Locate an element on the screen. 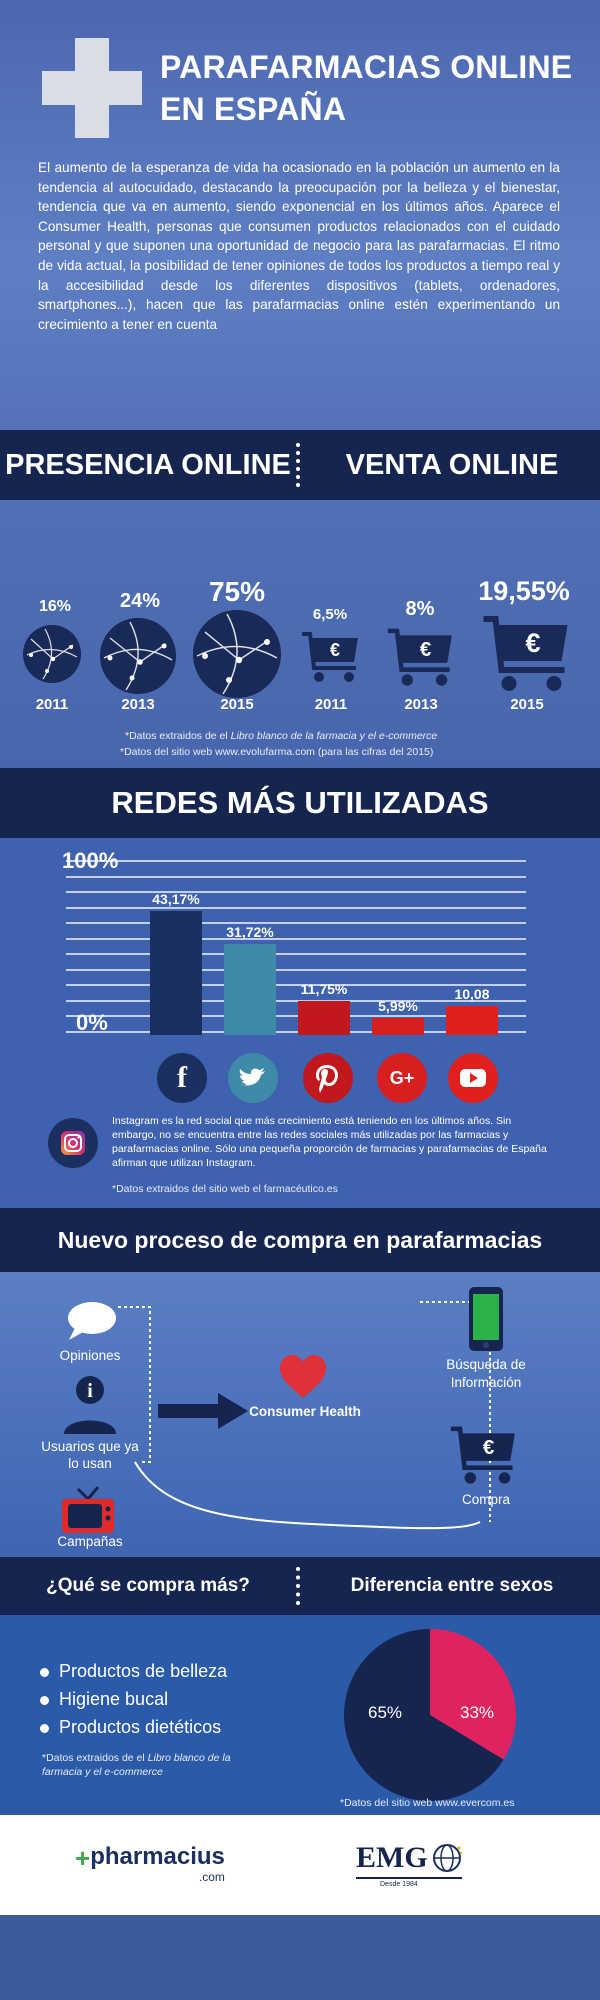 This screenshot has width=600, height=2000. bar-facebook is located at coordinates (176, 973).